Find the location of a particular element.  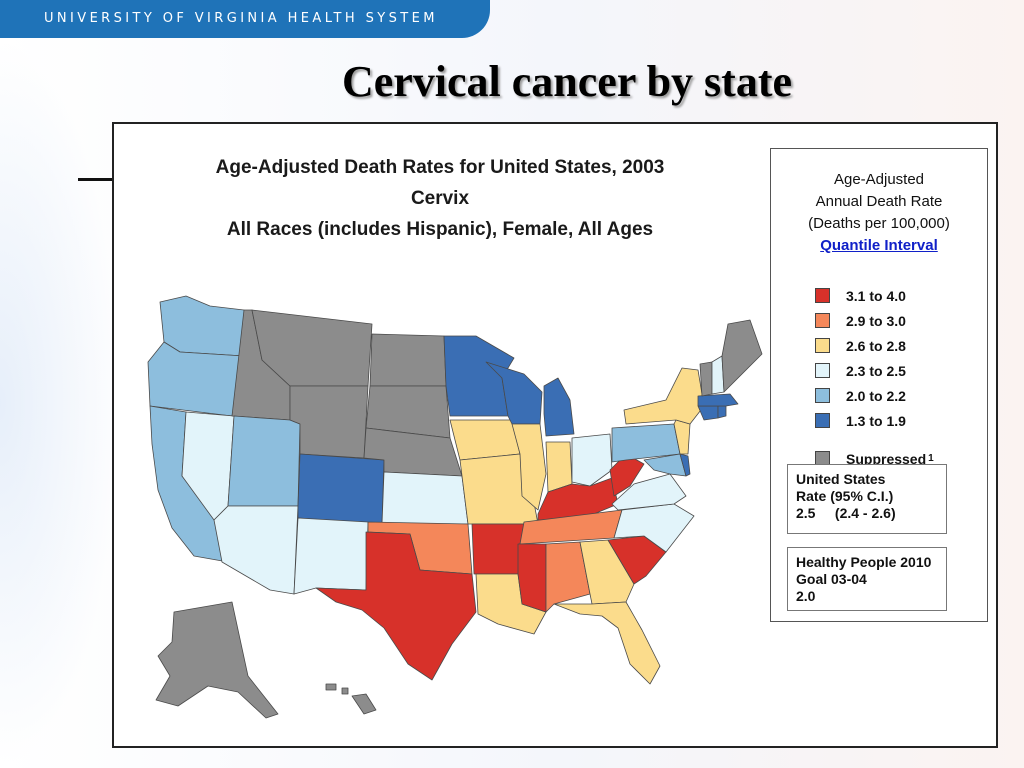

legend-item-class-2: 2.9 to 3.0 is located at coordinates (874, 320).